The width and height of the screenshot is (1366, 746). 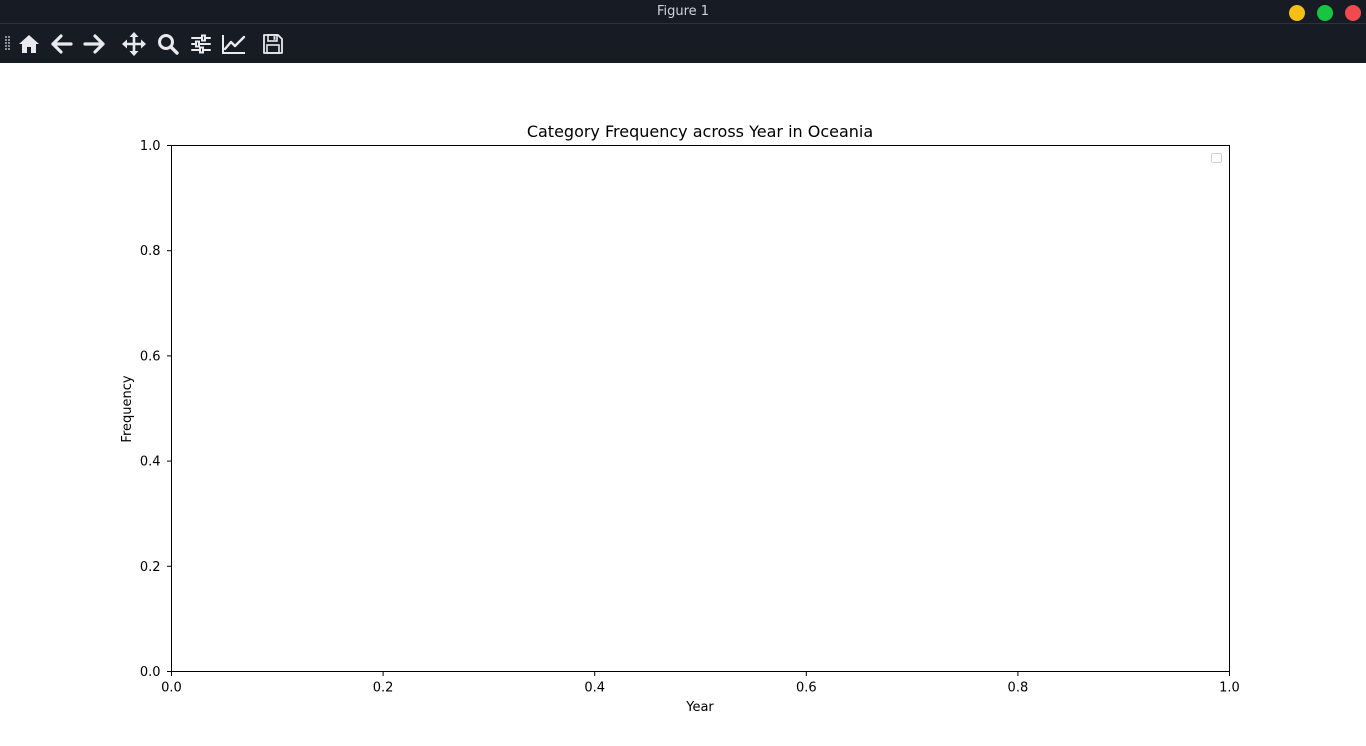 What do you see at coordinates (150, 356) in the screenshot?
I see `y-tick-label: 0.6` at bounding box center [150, 356].